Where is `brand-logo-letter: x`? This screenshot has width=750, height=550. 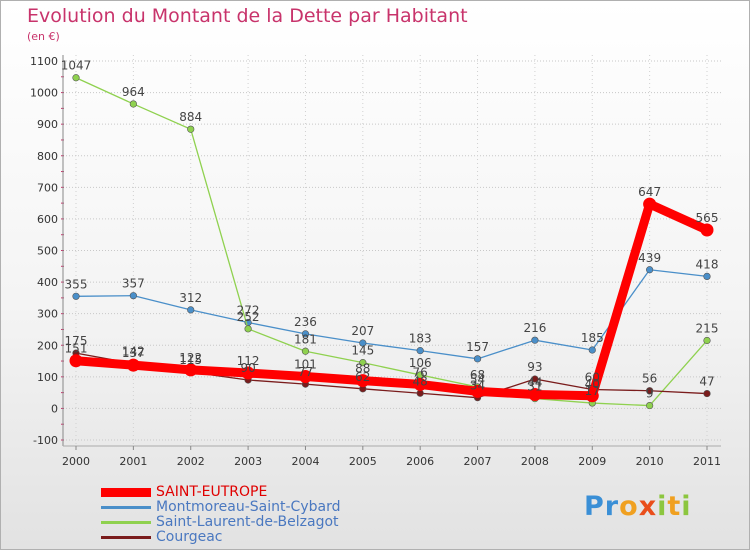 brand-logo-letter: x is located at coordinates (648, 506).